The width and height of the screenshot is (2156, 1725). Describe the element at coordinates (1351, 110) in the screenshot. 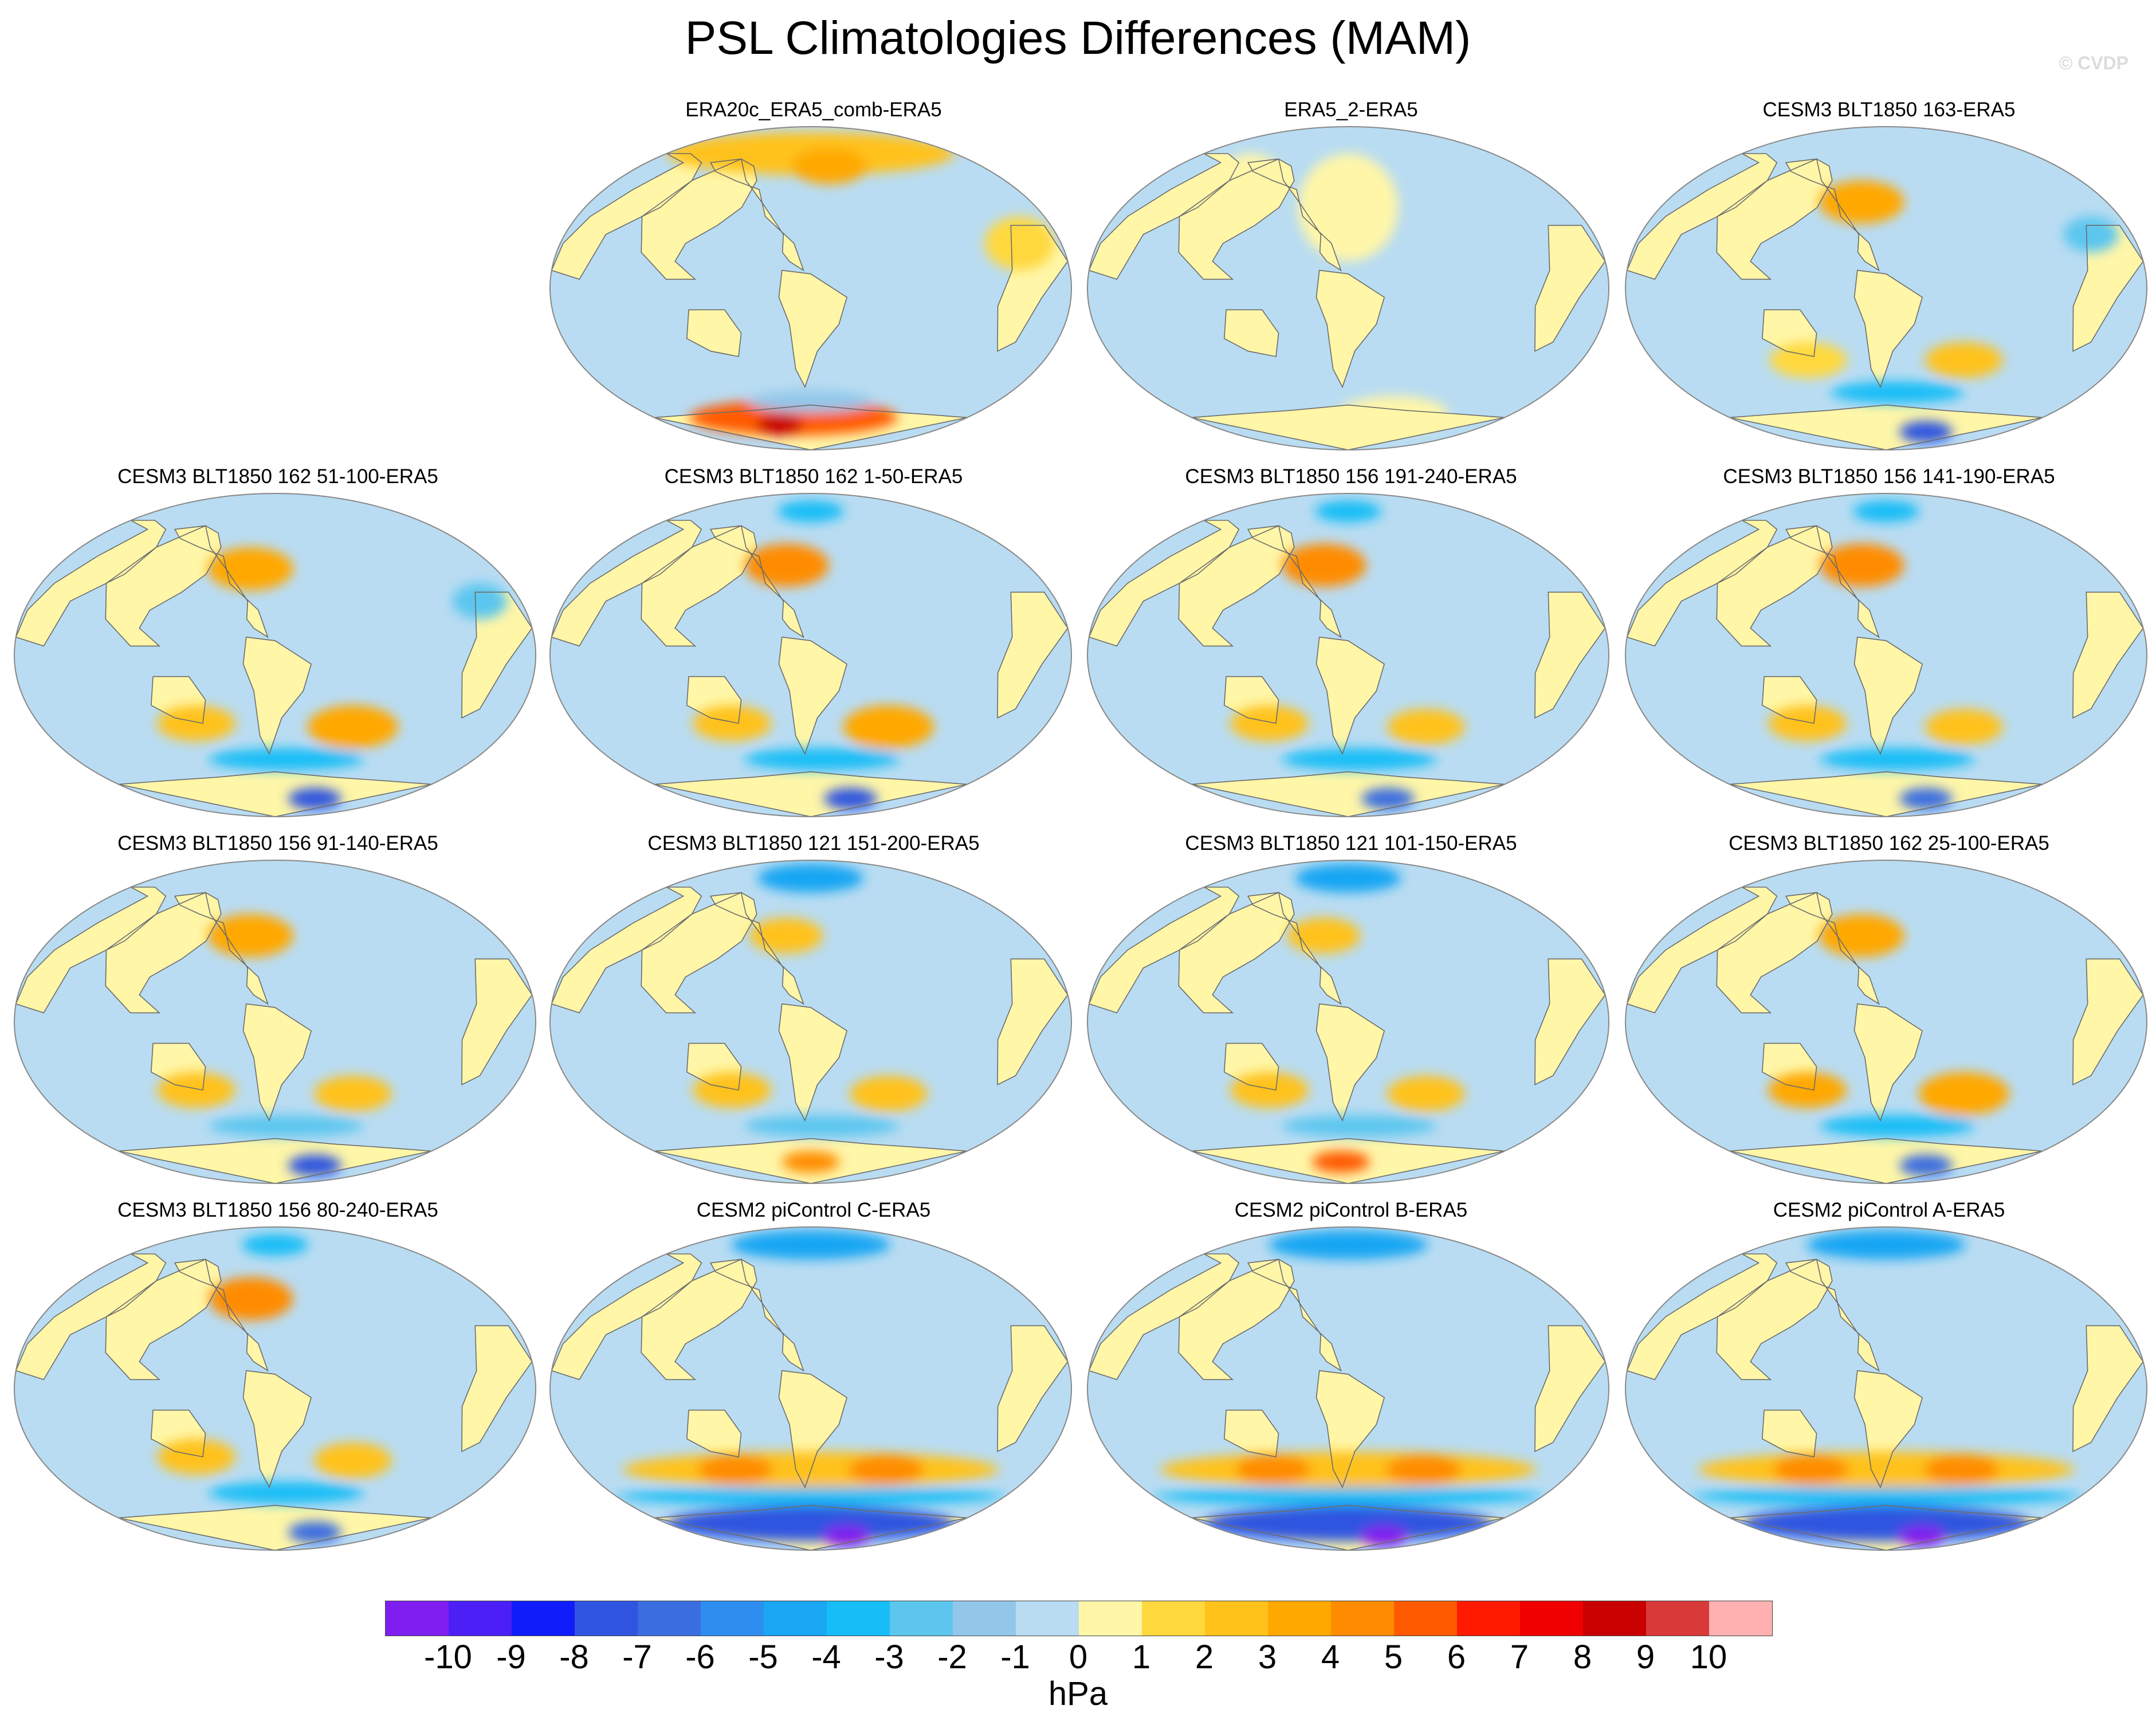

I see `panel-title: ERA5_2-ERA5` at that location.